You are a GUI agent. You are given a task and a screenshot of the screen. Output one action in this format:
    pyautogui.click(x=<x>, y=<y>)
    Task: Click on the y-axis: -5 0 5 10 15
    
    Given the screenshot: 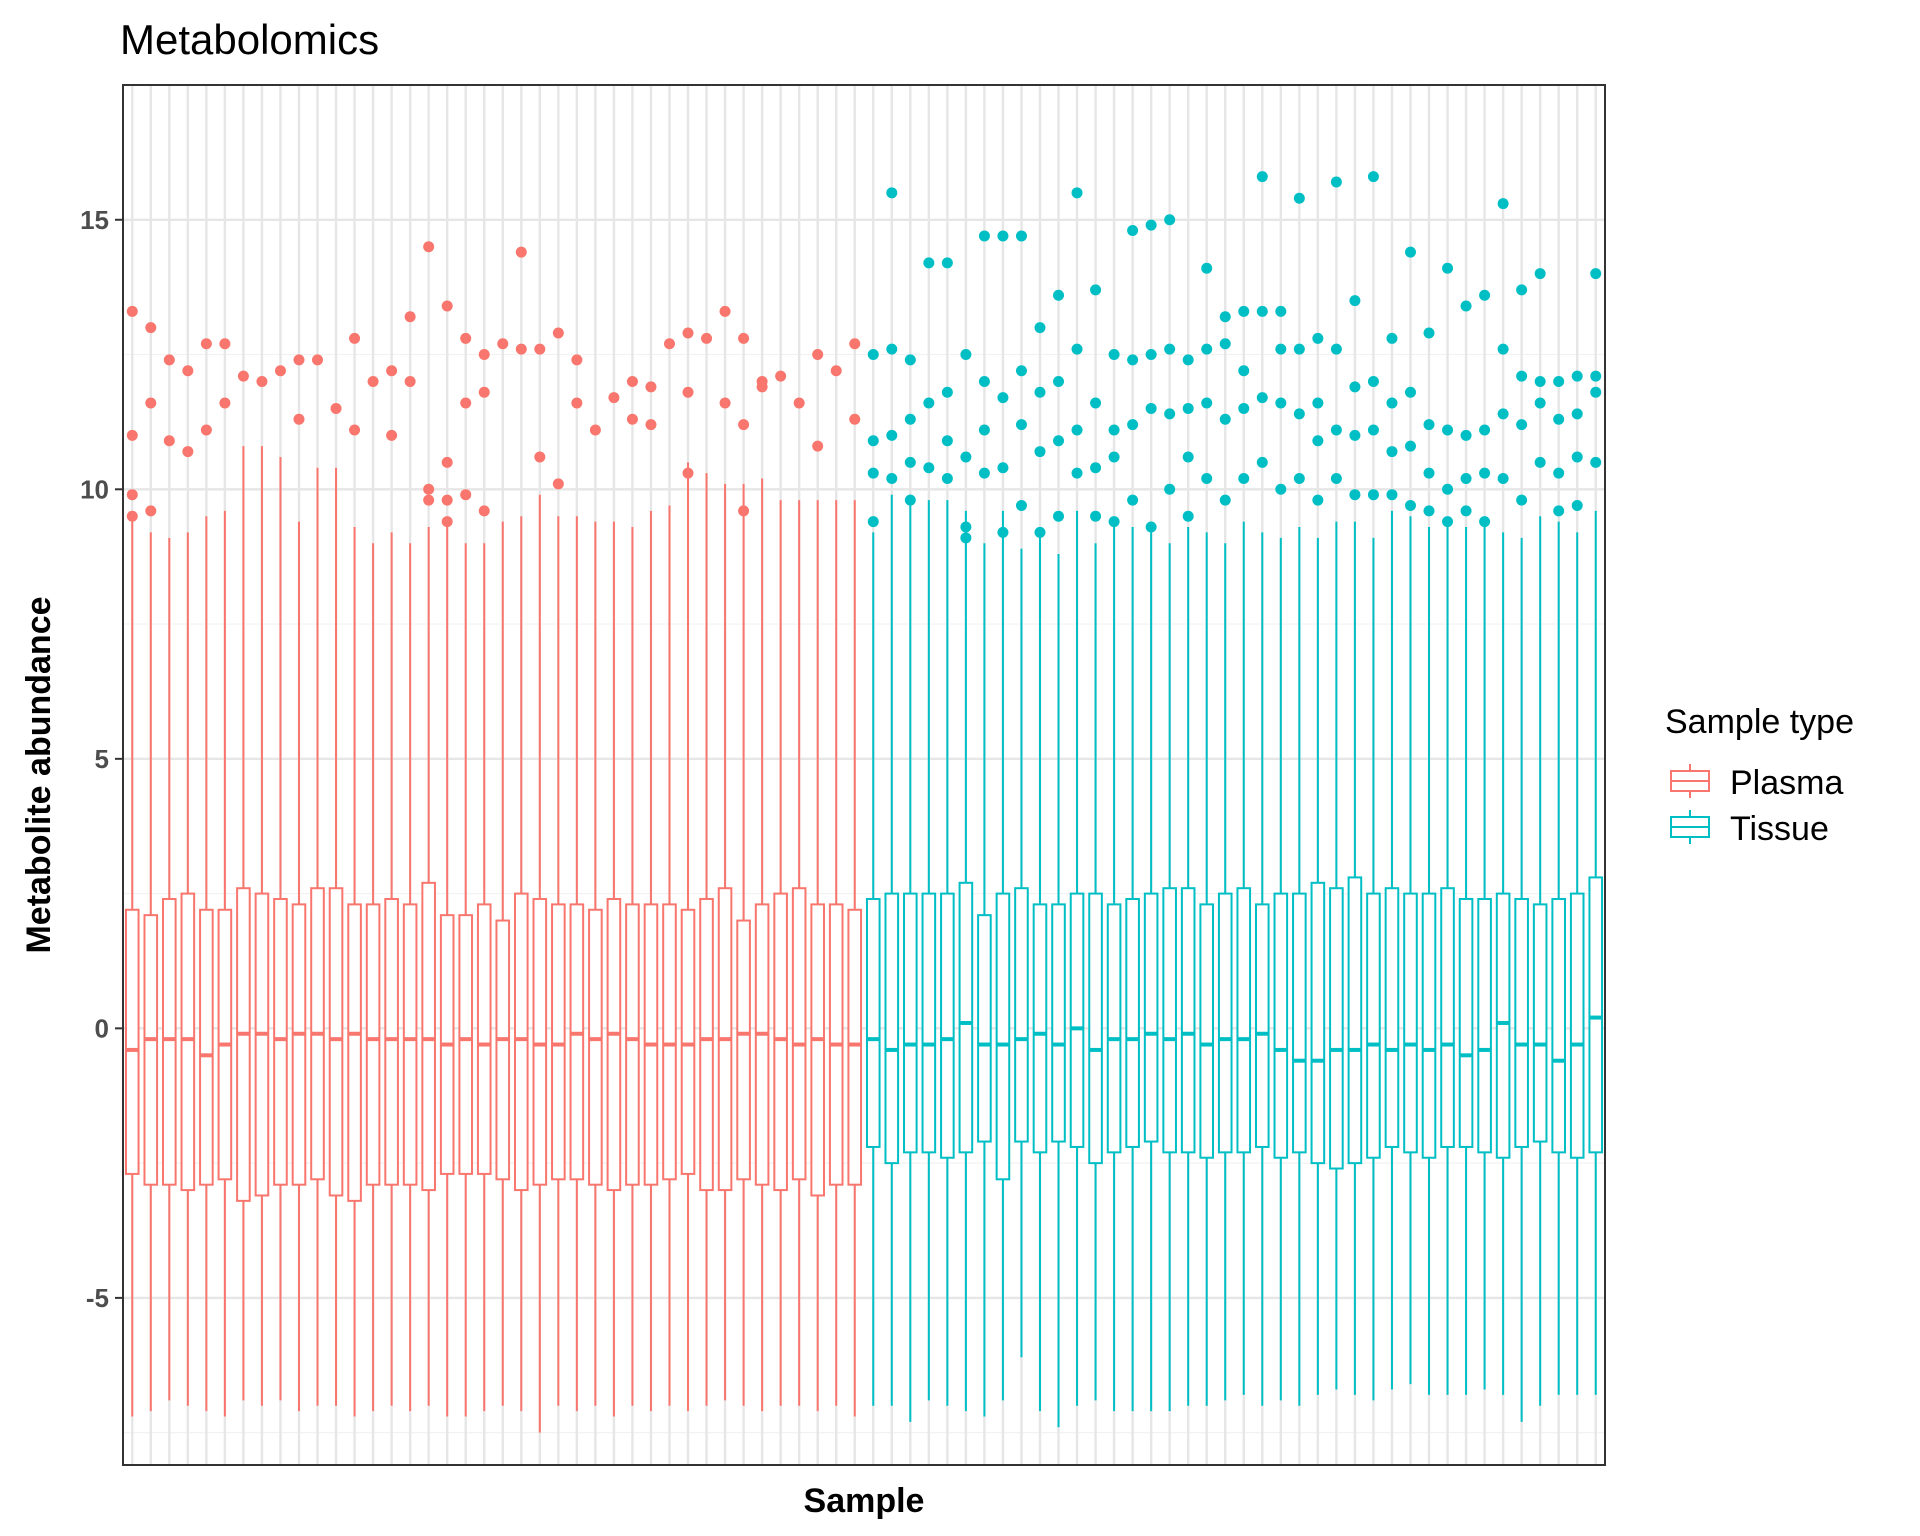 What is the action you would take?
    pyautogui.click(x=101, y=759)
    